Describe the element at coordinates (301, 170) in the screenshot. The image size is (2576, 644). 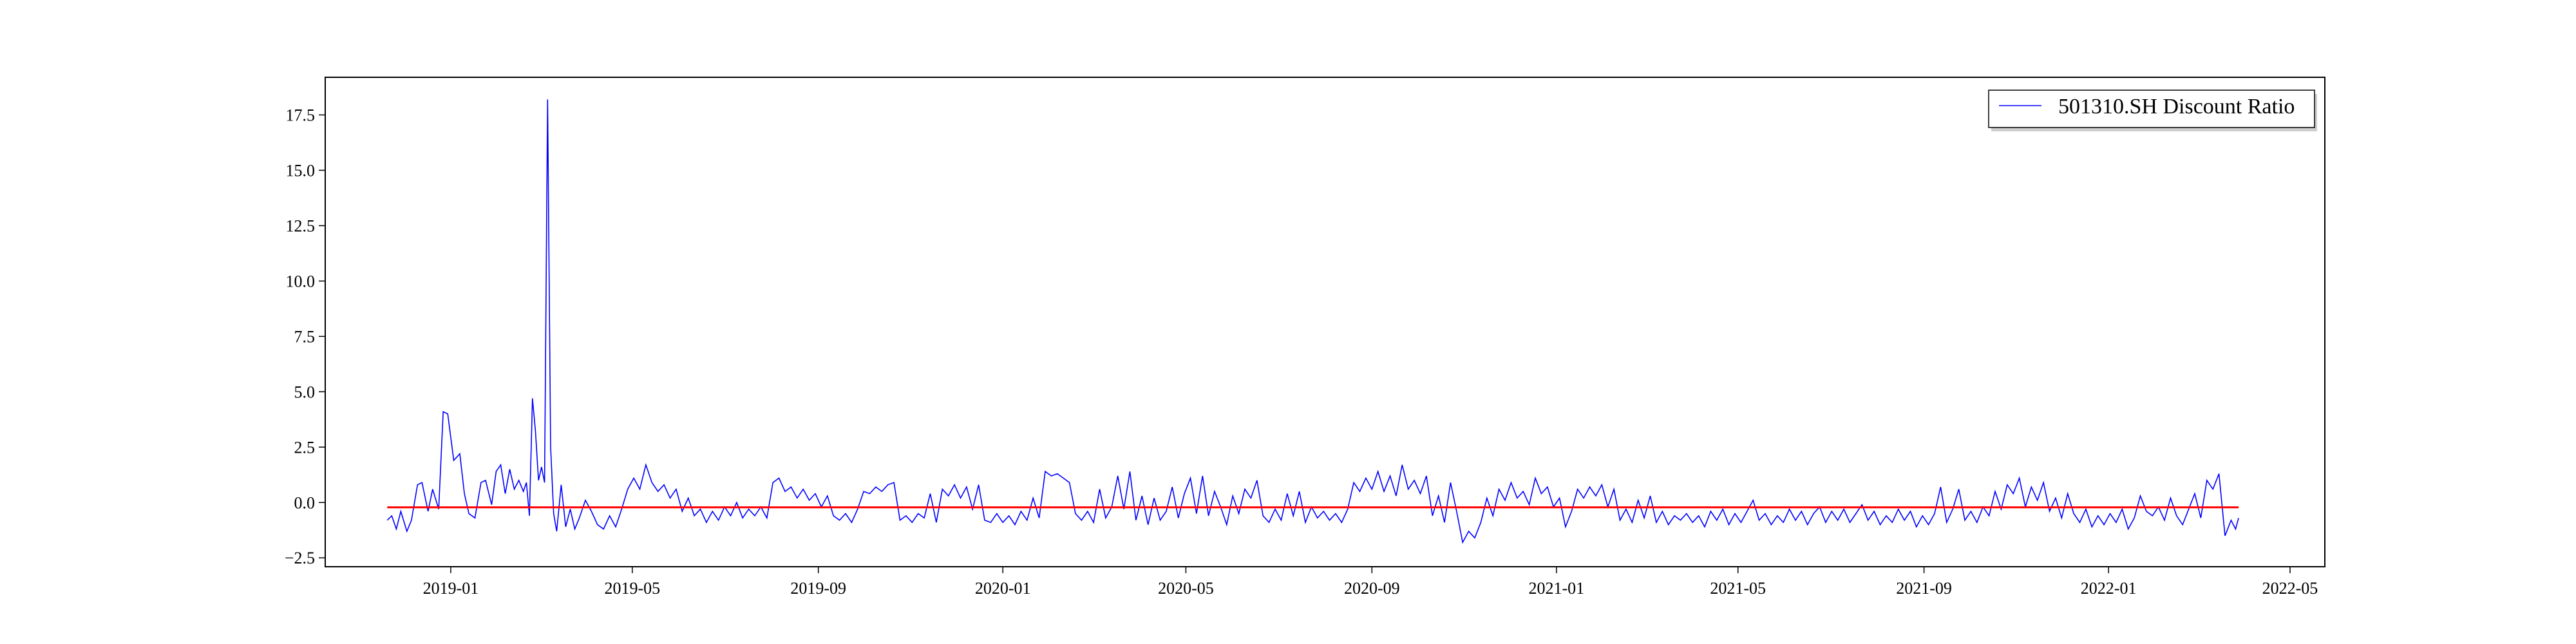
I see `y-tick-label: 15.0` at that location.